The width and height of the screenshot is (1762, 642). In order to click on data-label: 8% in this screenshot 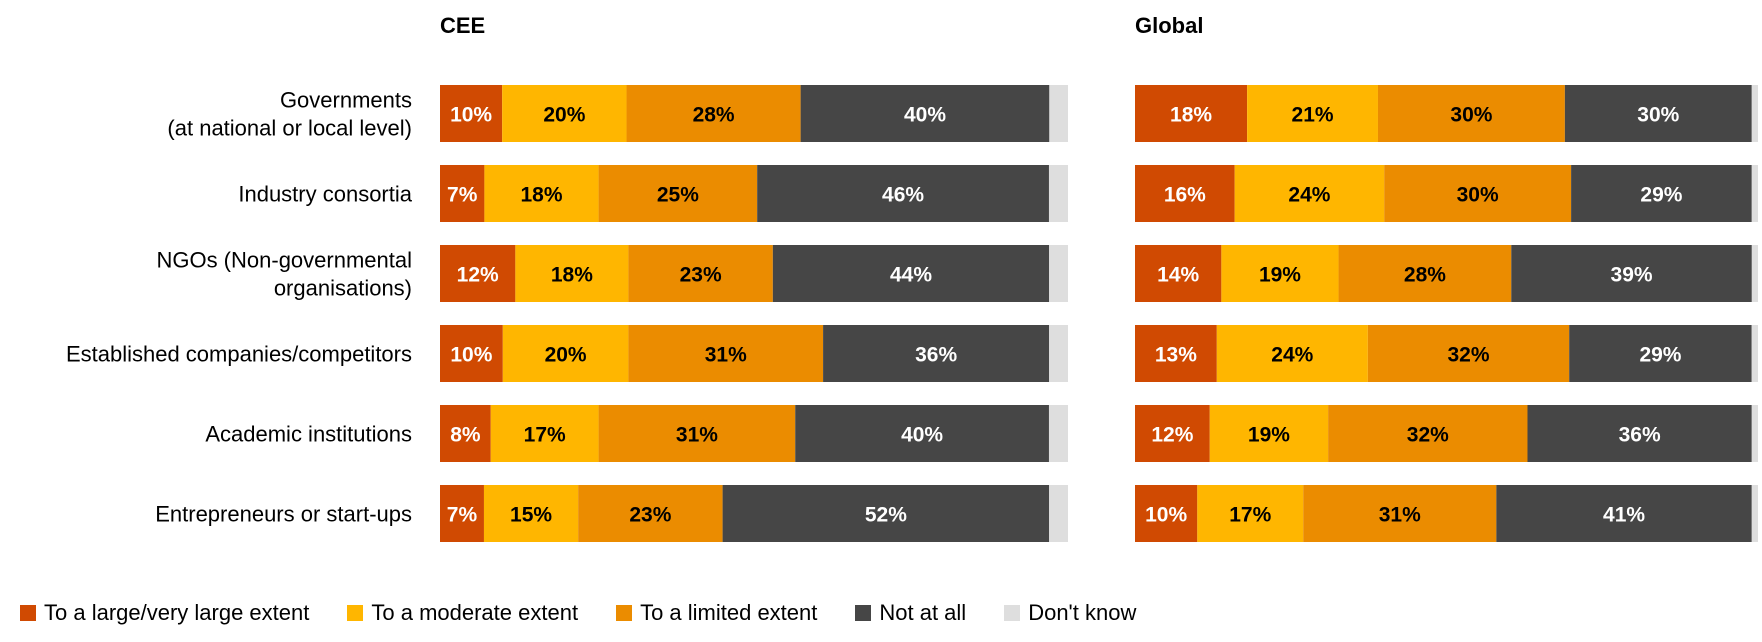, I will do `click(465, 435)`.